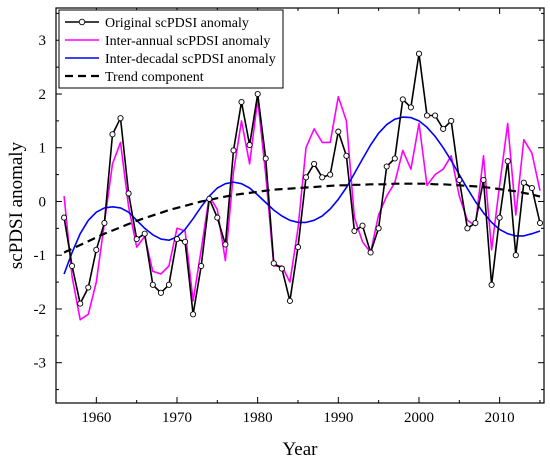 The height and width of the screenshot is (463, 550). What do you see at coordinates (16, 205) in the screenshot?
I see `y-axis-title: scPDSI anomaly` at bounding box center [16, 205].